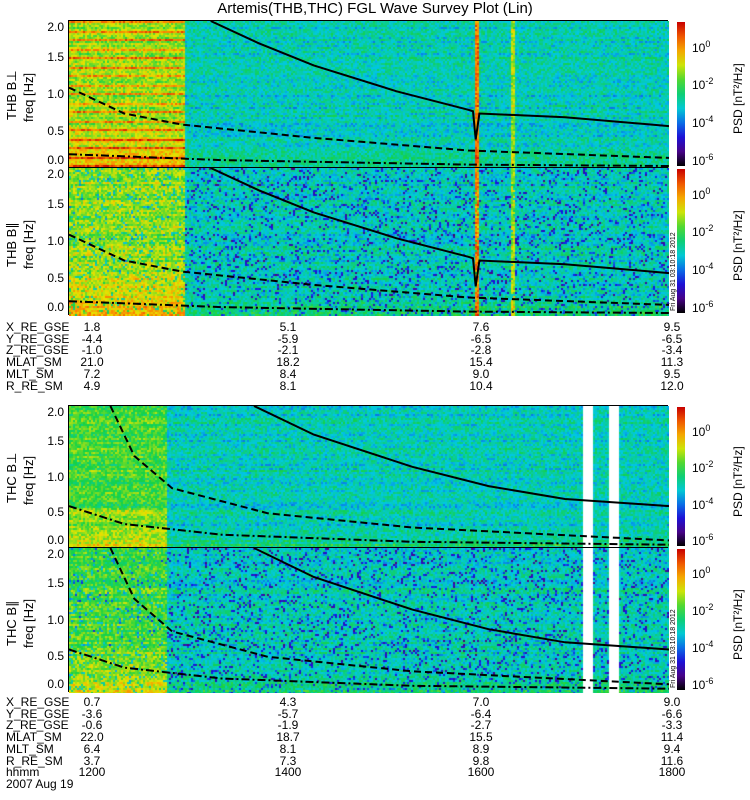 The width and height of the screenshot is (750, 800). I want to click on ephemeris-value: 15.4, so click(481, 362).